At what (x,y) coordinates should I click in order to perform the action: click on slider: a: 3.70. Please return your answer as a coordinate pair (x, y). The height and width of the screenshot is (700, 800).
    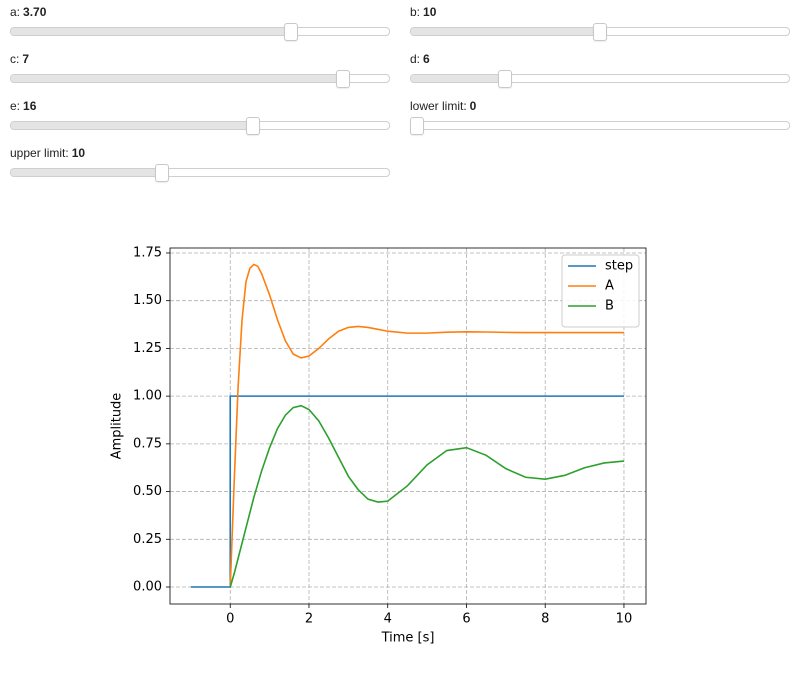
    Looking at the image, I should click on (200, 20).